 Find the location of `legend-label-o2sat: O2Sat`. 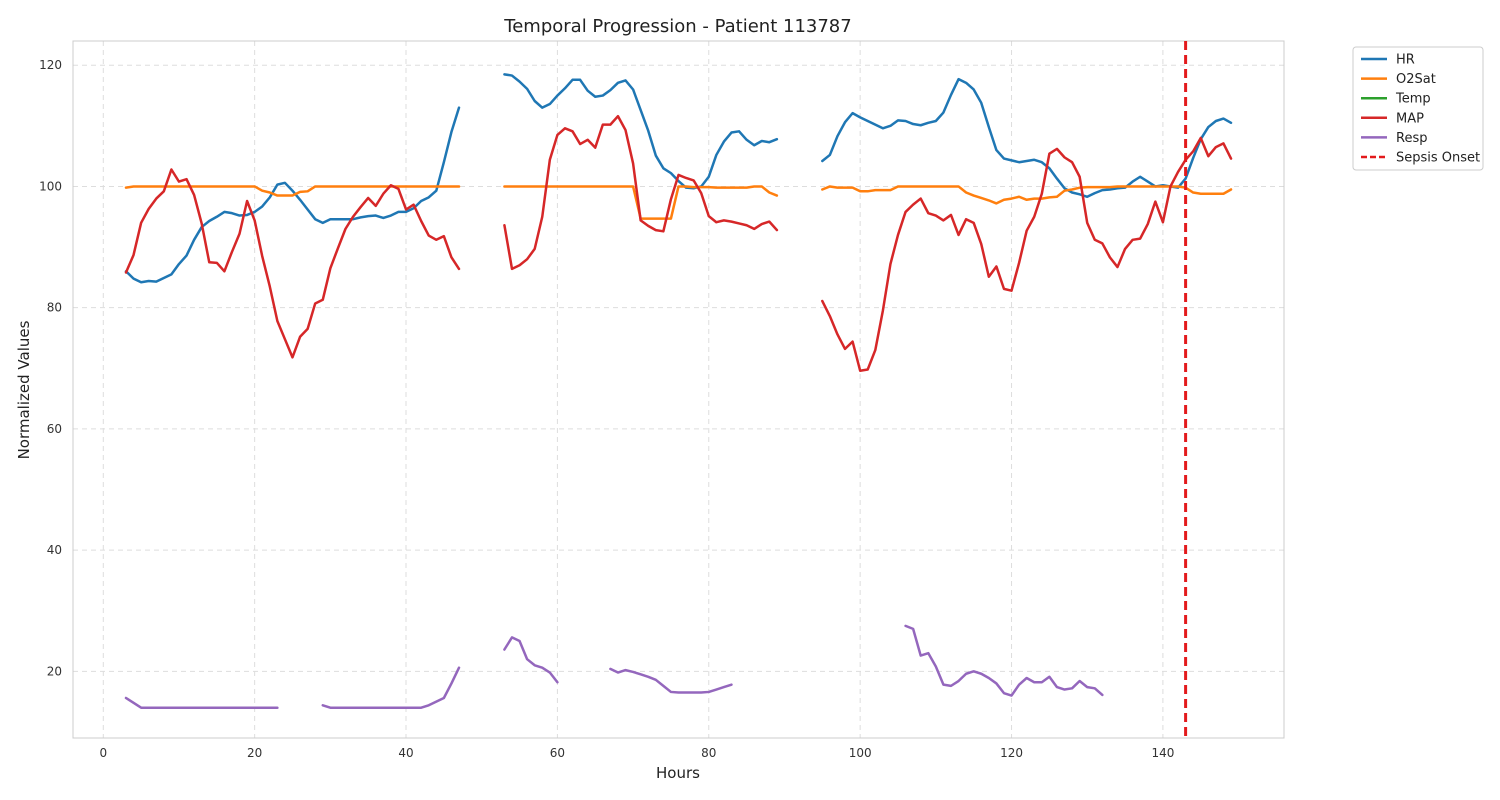

legend-label-o2sat: O2Sat is located at coordinates (1416, 79).